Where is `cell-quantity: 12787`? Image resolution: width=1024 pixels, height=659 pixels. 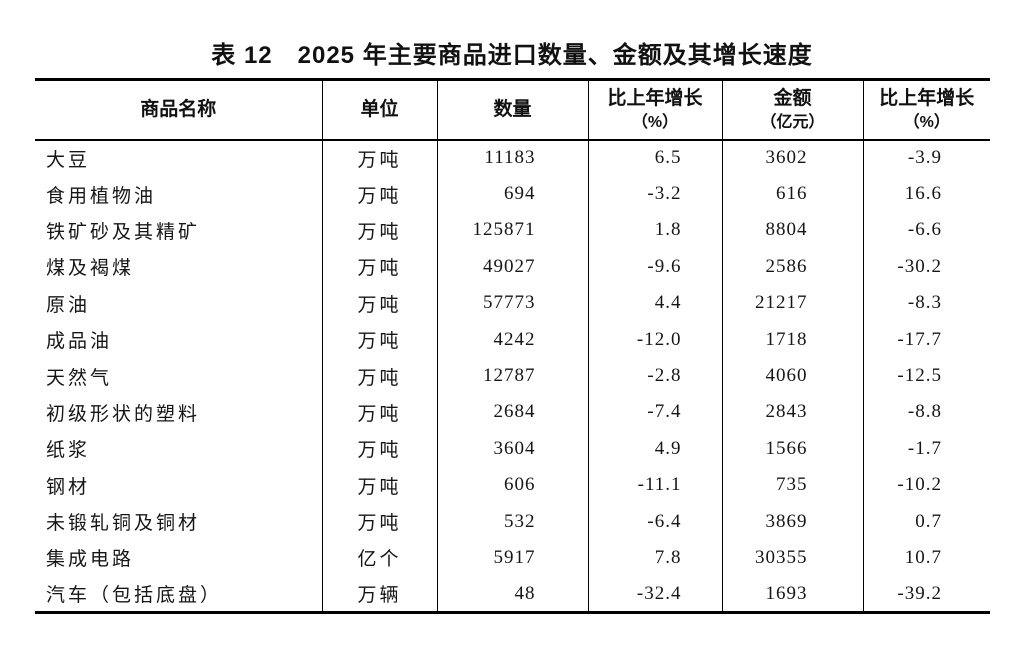 cell-quantity: 12787 is located at coordinates (512, 376).